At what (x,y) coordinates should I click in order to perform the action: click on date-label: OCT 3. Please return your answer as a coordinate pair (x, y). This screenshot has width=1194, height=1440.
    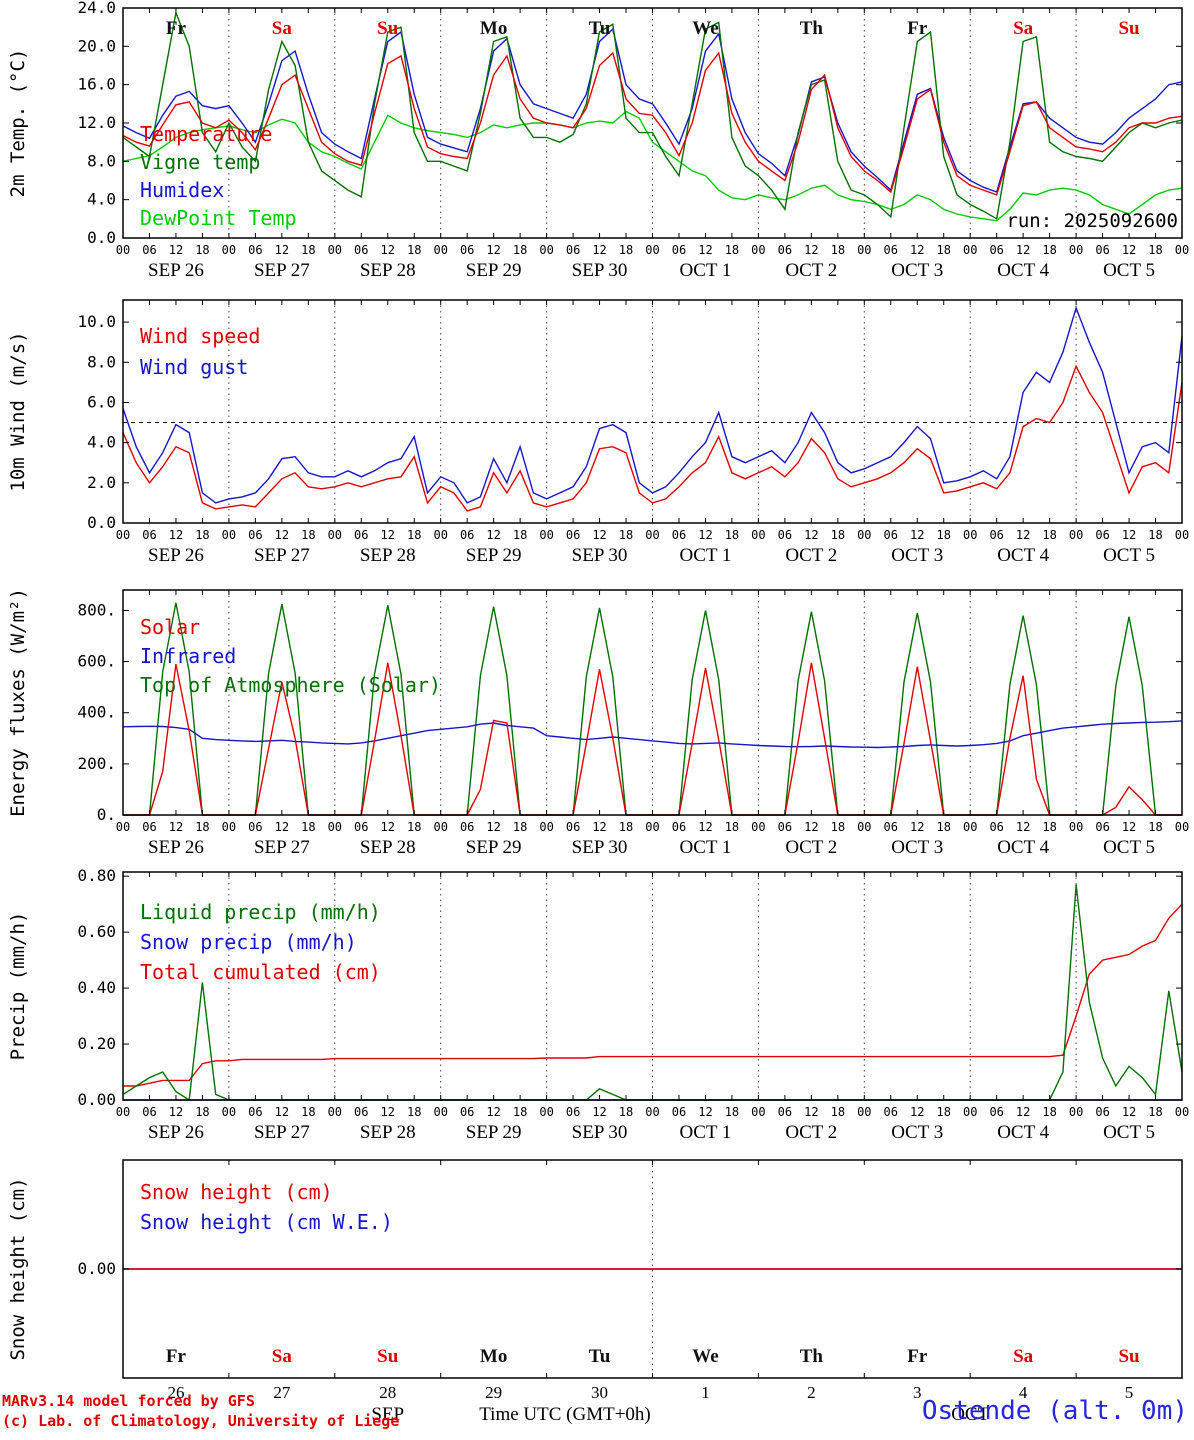
    Looking at the image, I should click on (917, 555).